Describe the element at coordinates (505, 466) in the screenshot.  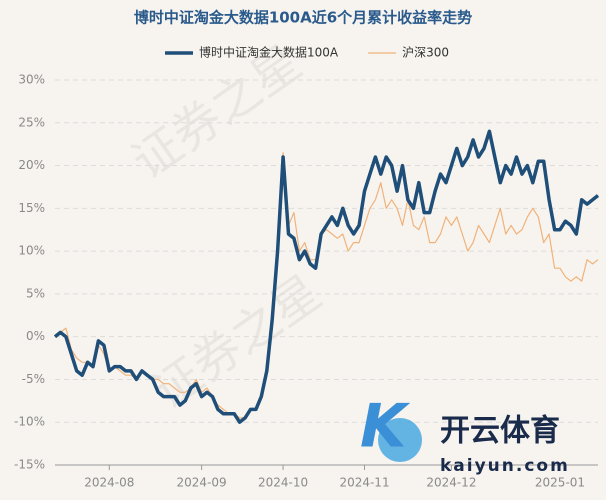
I see `logo-url: kaiyun.com` at that location.